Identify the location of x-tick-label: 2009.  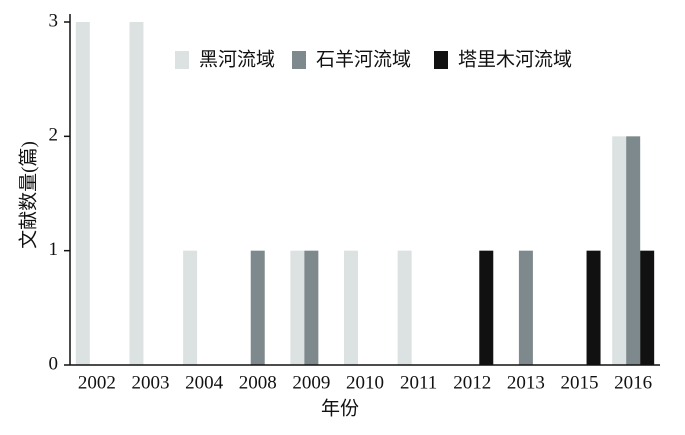
(311, 382).